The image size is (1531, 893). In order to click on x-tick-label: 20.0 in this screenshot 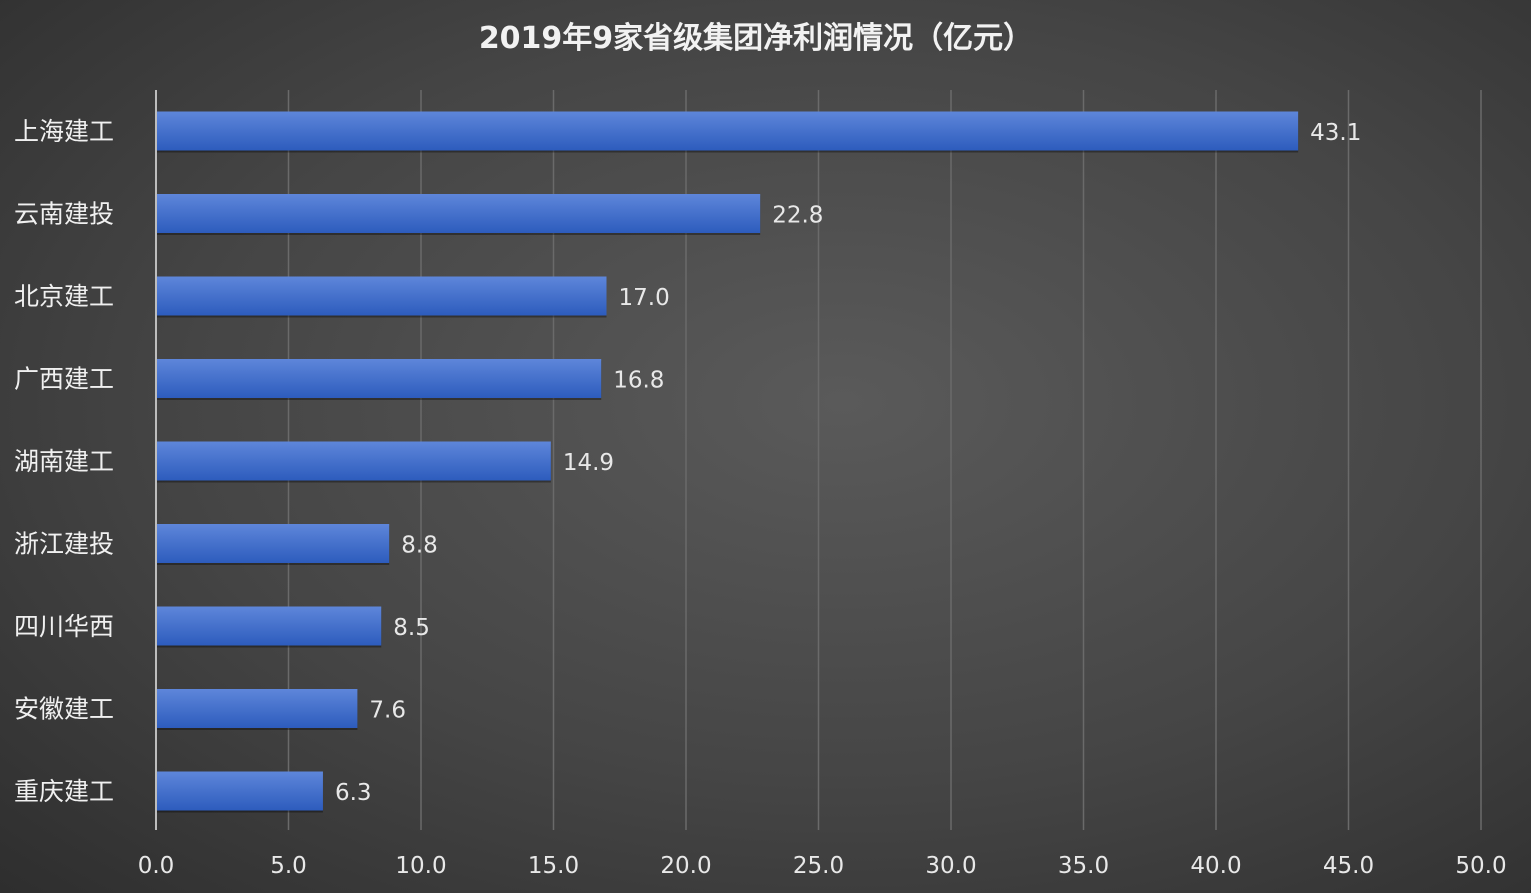, I will do `click(685, 866)`.